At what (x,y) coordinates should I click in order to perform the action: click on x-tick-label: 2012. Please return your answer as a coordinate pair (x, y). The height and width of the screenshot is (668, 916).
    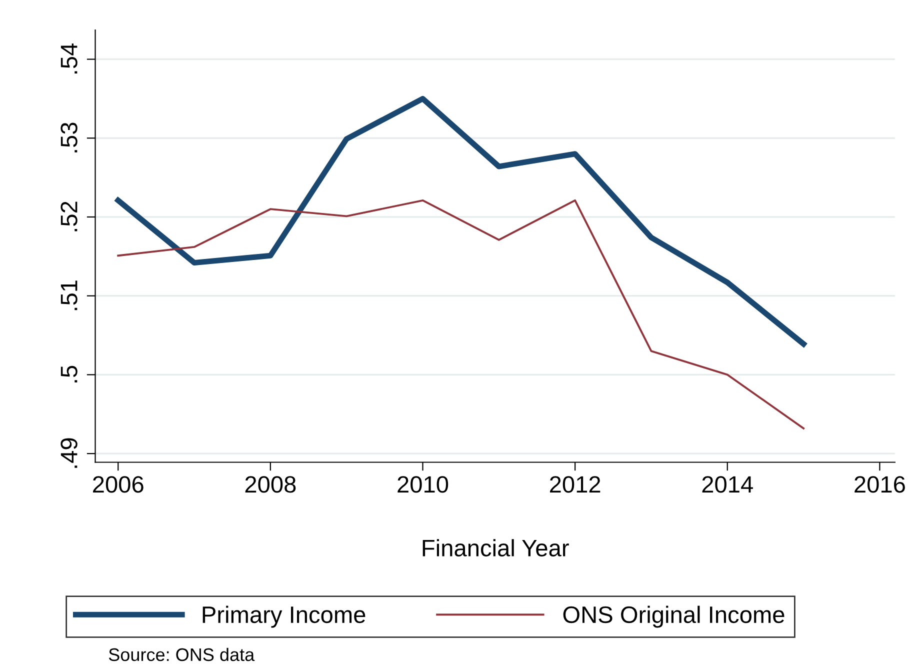
    Looking at the image, I should click on (575, 484).